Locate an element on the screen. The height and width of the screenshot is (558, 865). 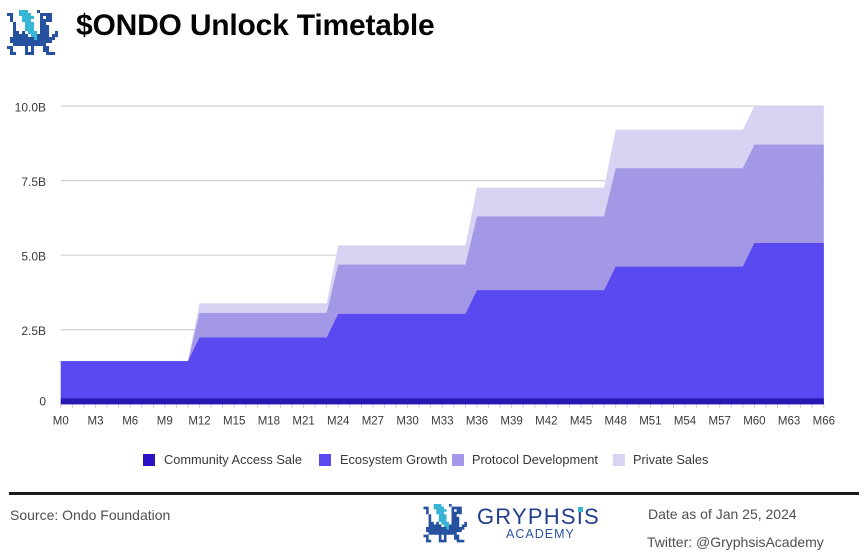
svg-text: 0 is located at coordinates (42, 402).